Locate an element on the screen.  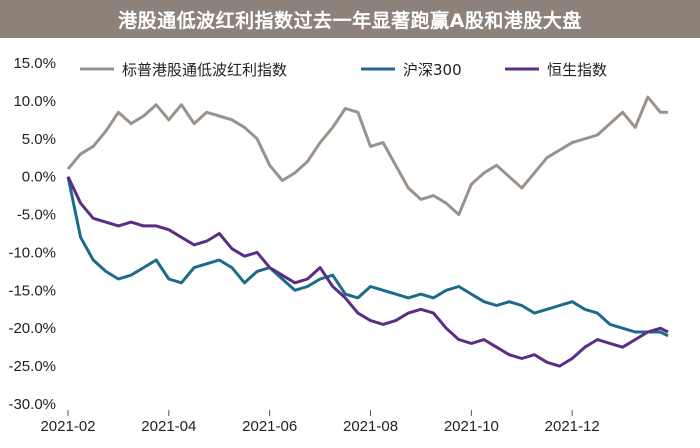
x-tick-label: 2021-10 is located at coordinates (471, 426).